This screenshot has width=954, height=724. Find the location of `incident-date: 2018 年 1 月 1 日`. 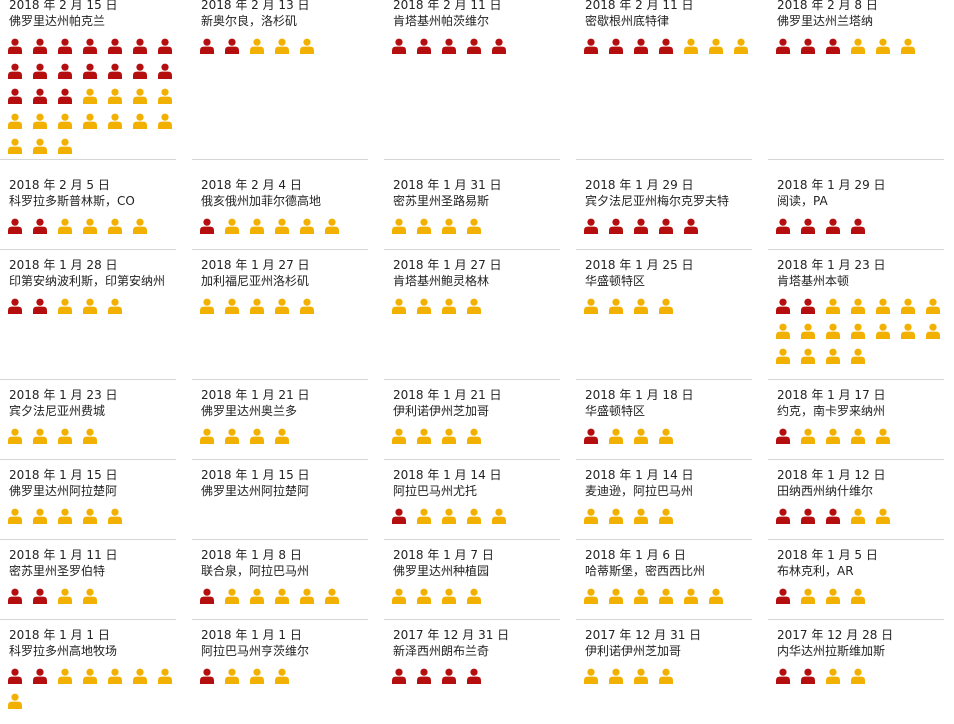

incident-date: 2018 年 1 月 1 日 is located at coordinates (59, 635).